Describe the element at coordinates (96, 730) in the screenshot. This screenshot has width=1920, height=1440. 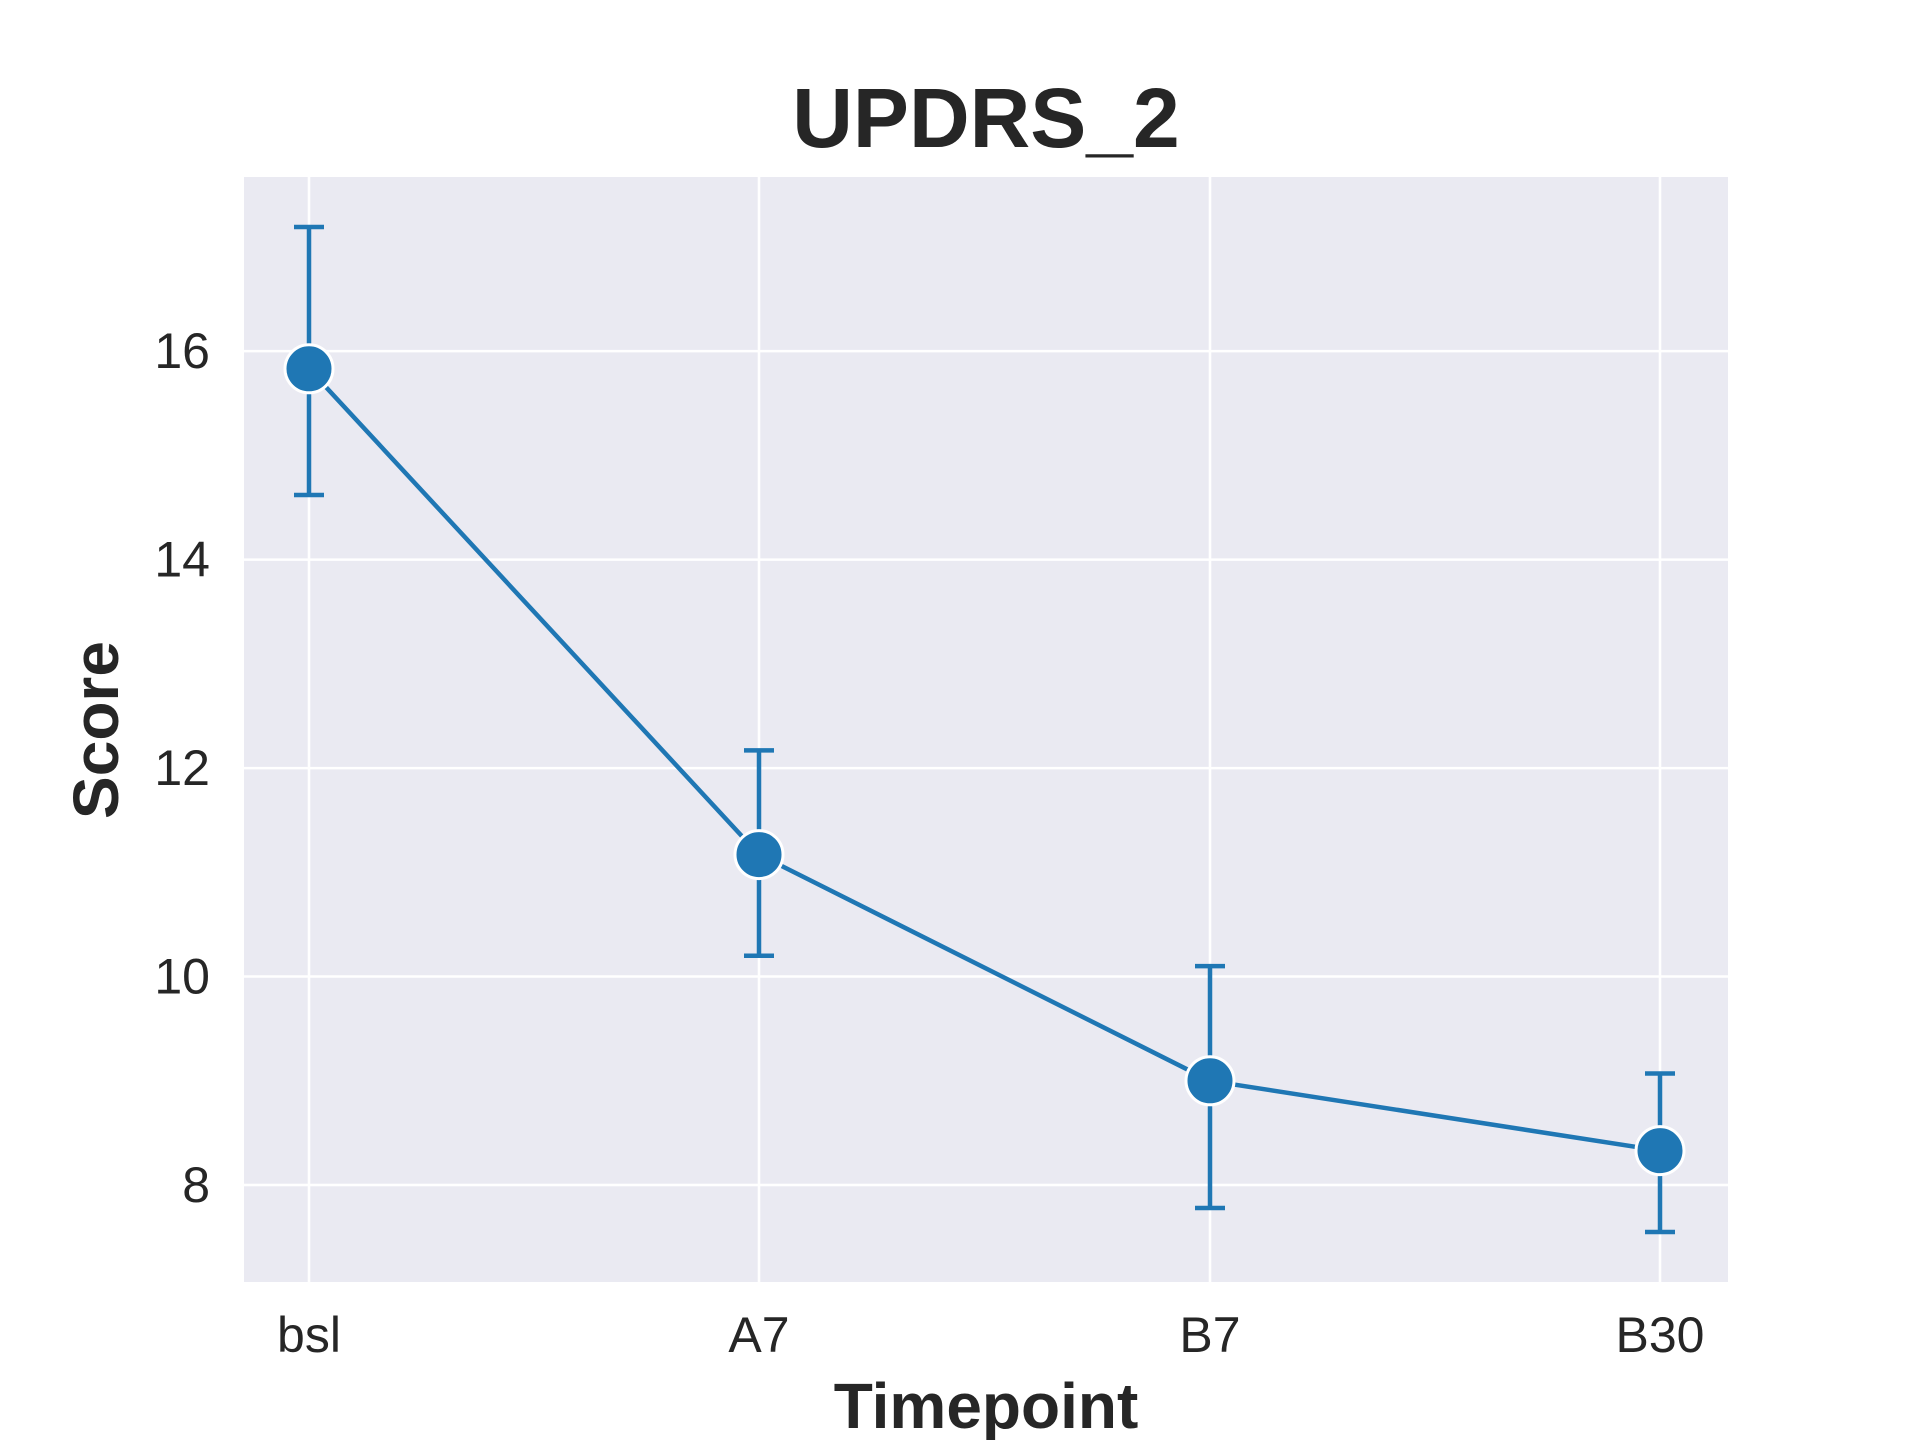
I see `y-axis-label: Score` at that location.